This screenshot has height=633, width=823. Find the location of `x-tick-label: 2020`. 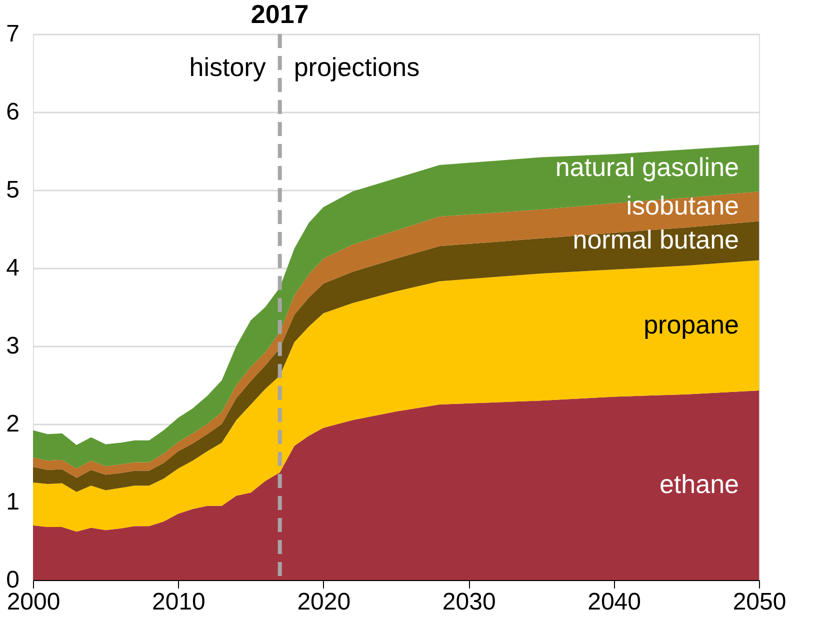

x-tick-label: 2020 is located at coordinates (324, 602).